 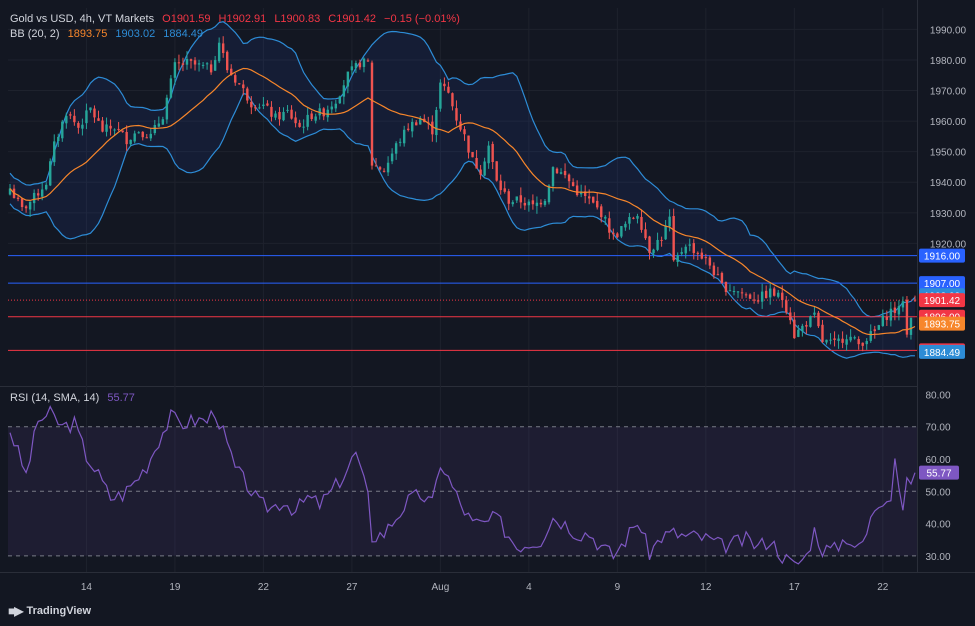 I want to click on bb-label: BB (20, 2), so click(x=35, y=34).